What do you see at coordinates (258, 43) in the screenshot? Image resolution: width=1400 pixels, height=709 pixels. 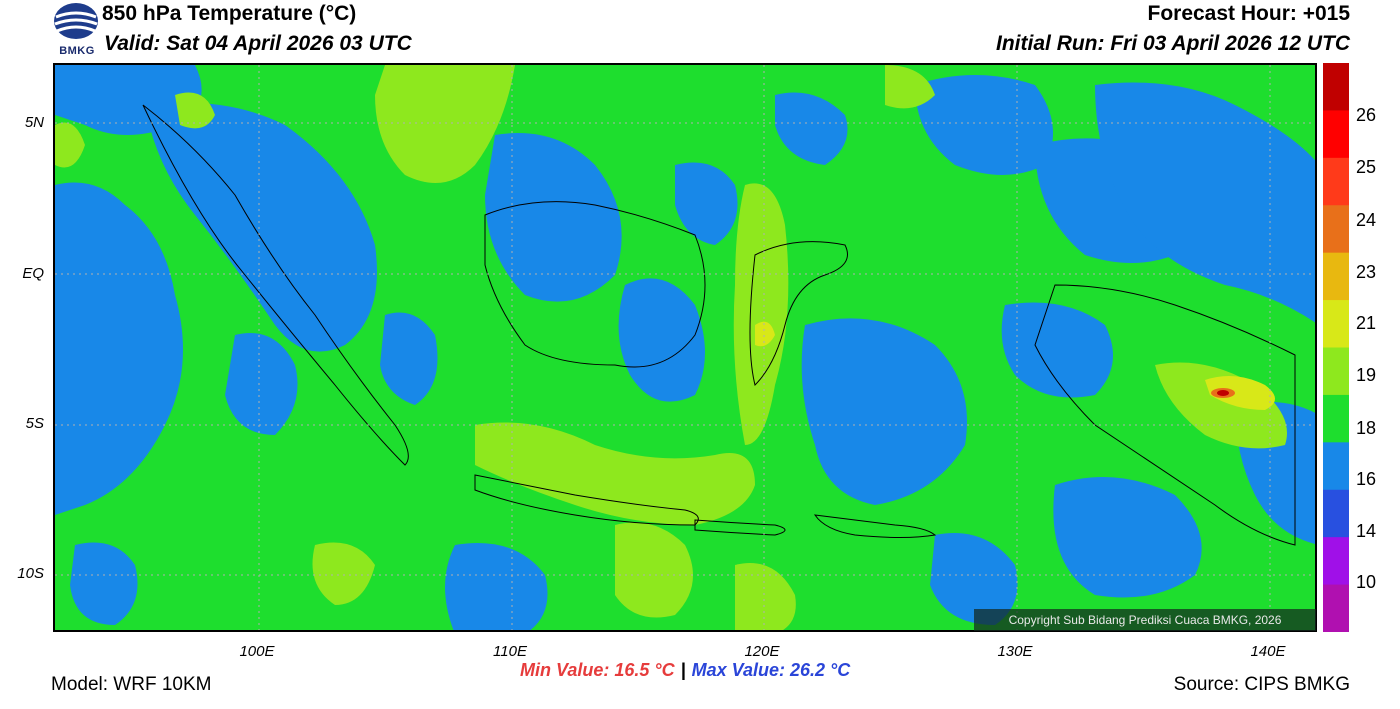 I see `valid-time: Valid: Sat 04 April 2026 03 UTC` at bounding box center [258, 43].